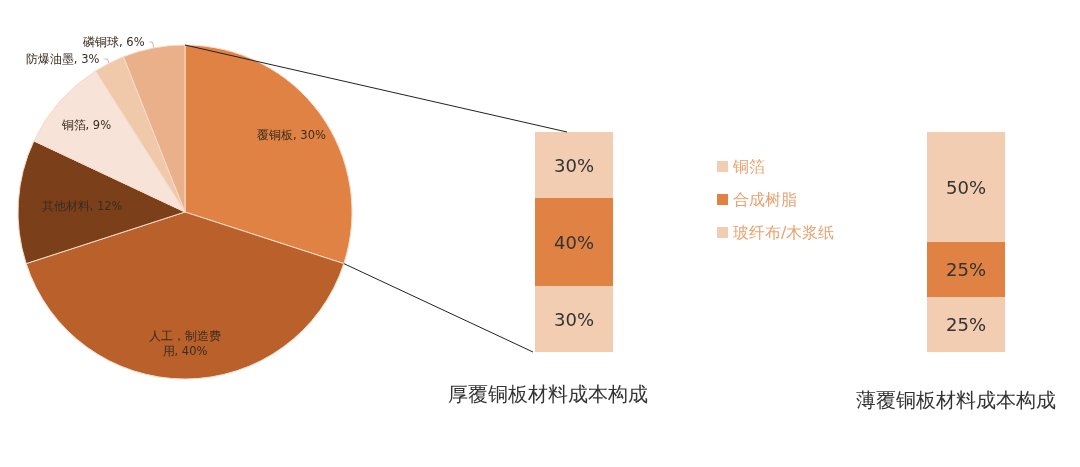 The width and height of the screenshot is (1080, 467). I want to click on legend-label: 合成树脂, so click(765, 199).